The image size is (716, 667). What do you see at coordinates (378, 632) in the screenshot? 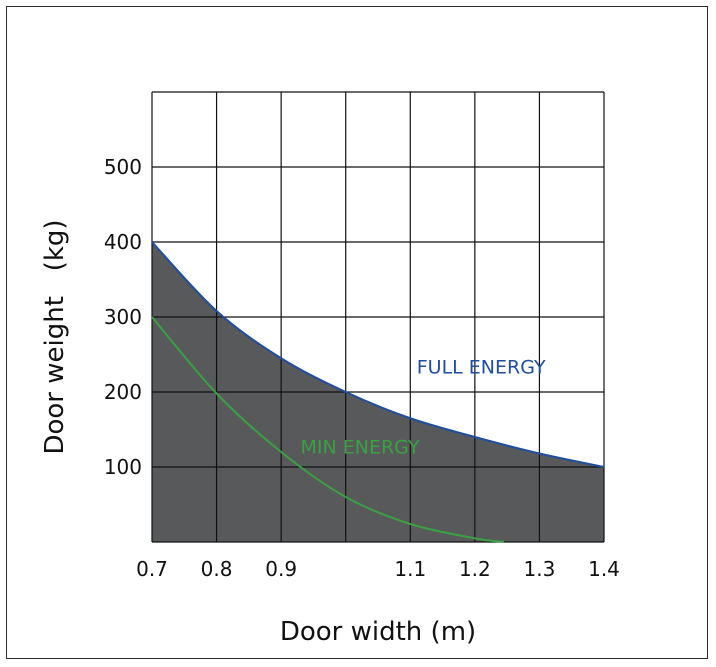
I see `x-axis-title: Door width (m)` at bounding box center [378, 632].